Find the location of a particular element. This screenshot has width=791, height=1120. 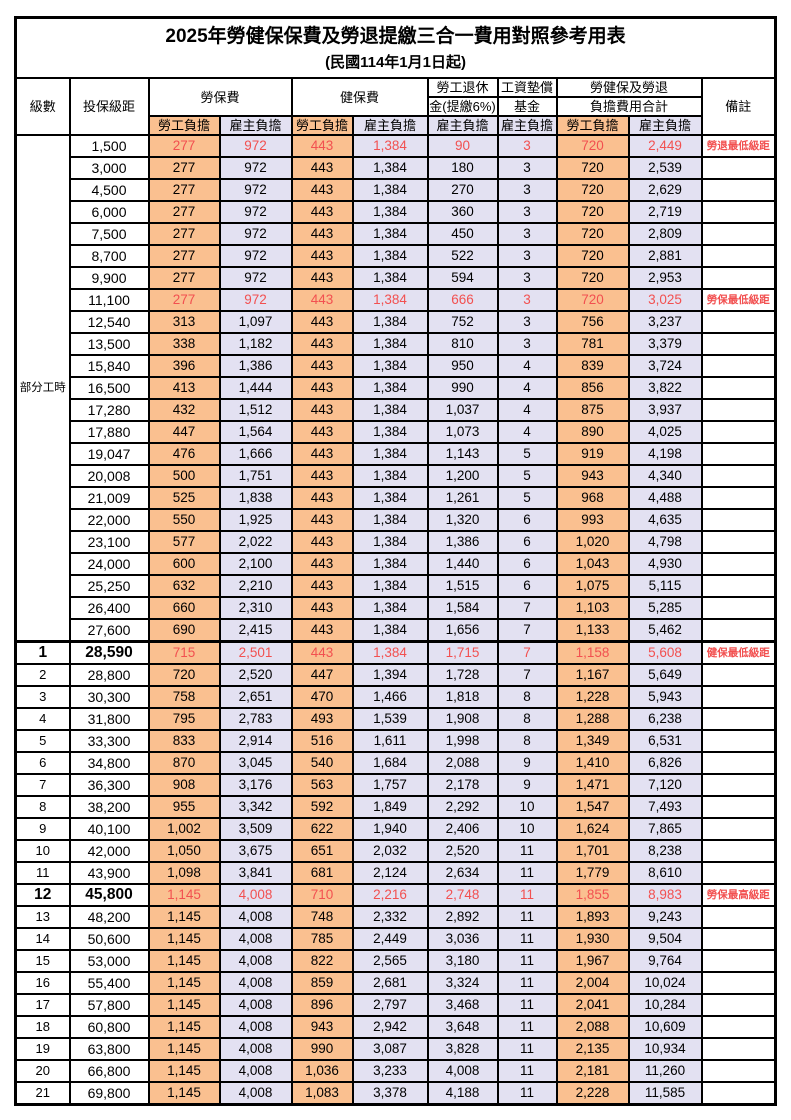

value-cell: 1,444 is located at coordinates (255, 388).